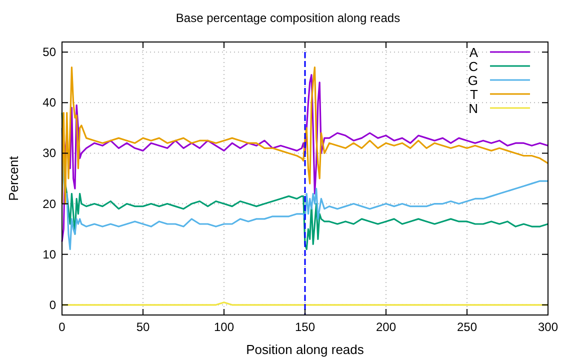 This screenshot has height=360, width=576. I want to click on x-tick-label: 50, so click(143, 327).